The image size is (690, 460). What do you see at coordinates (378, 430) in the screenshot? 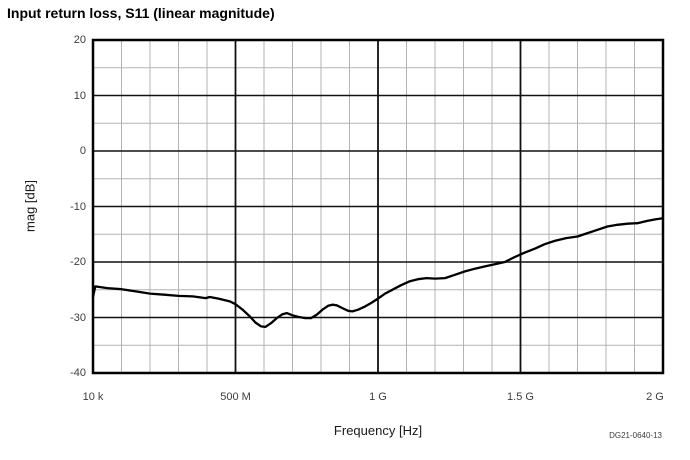
I see `x-axis-title: Frequency [Hz]` at bounding box center [378, 430].